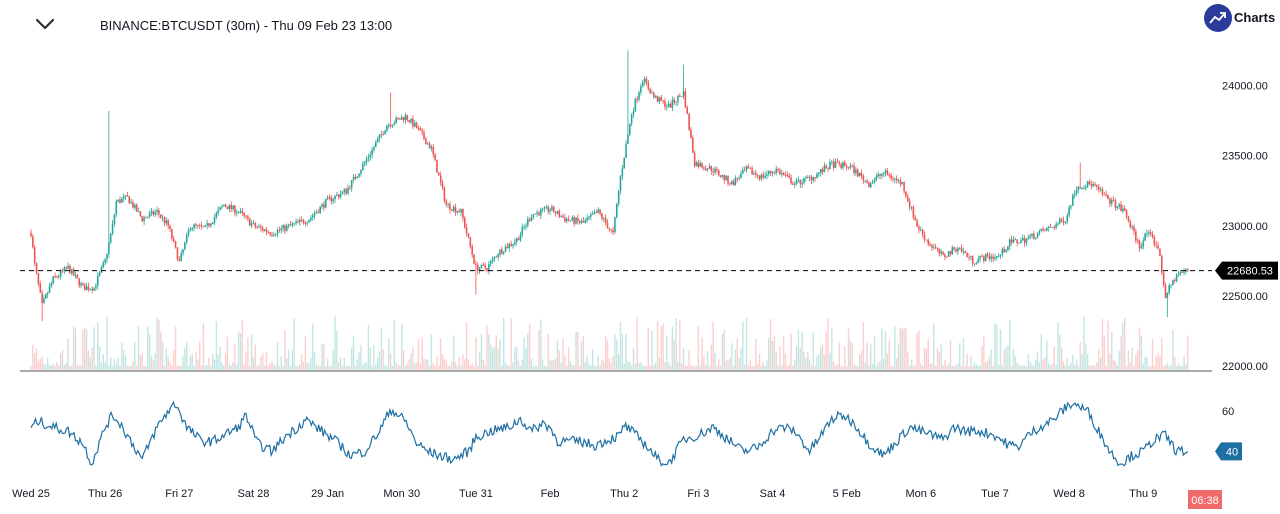  What do you see at coordinates (1069, 494) in the screenshot?
I see `time-tick-label: Wed 8` at bounding box center [1069, 494].